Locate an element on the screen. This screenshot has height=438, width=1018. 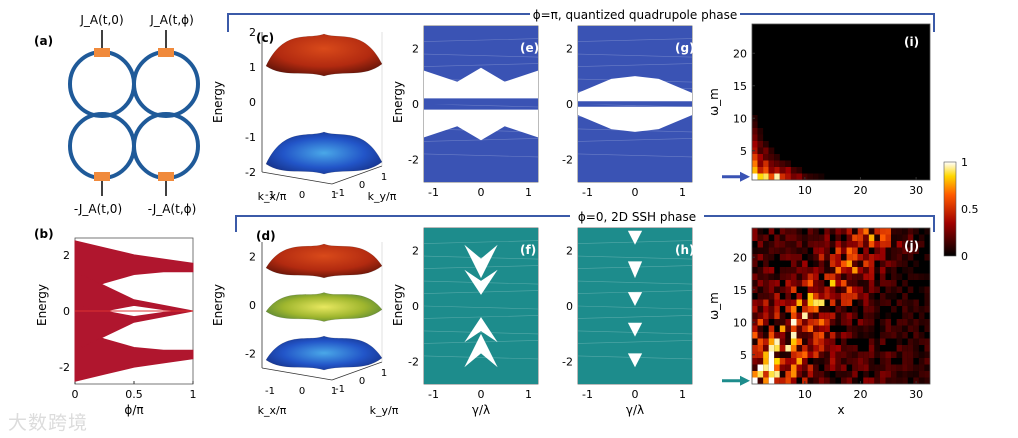
x-tick-label: 0 is located at coordinates (635, 192).